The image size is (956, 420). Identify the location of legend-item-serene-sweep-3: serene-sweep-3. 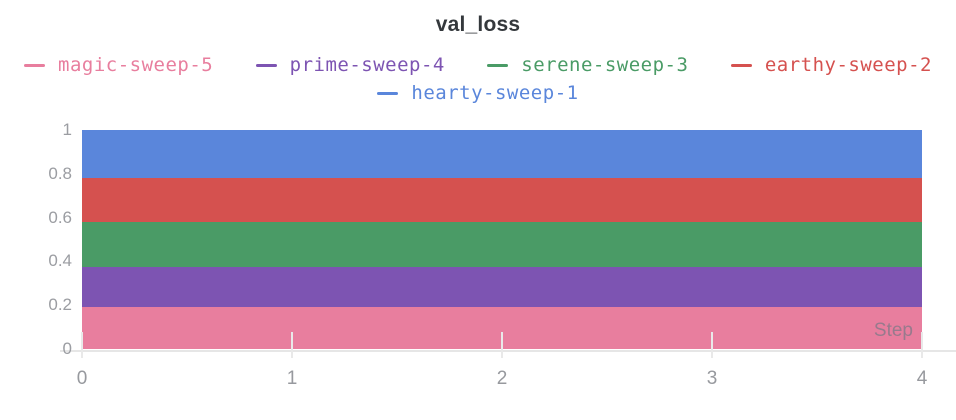
(587, 65).